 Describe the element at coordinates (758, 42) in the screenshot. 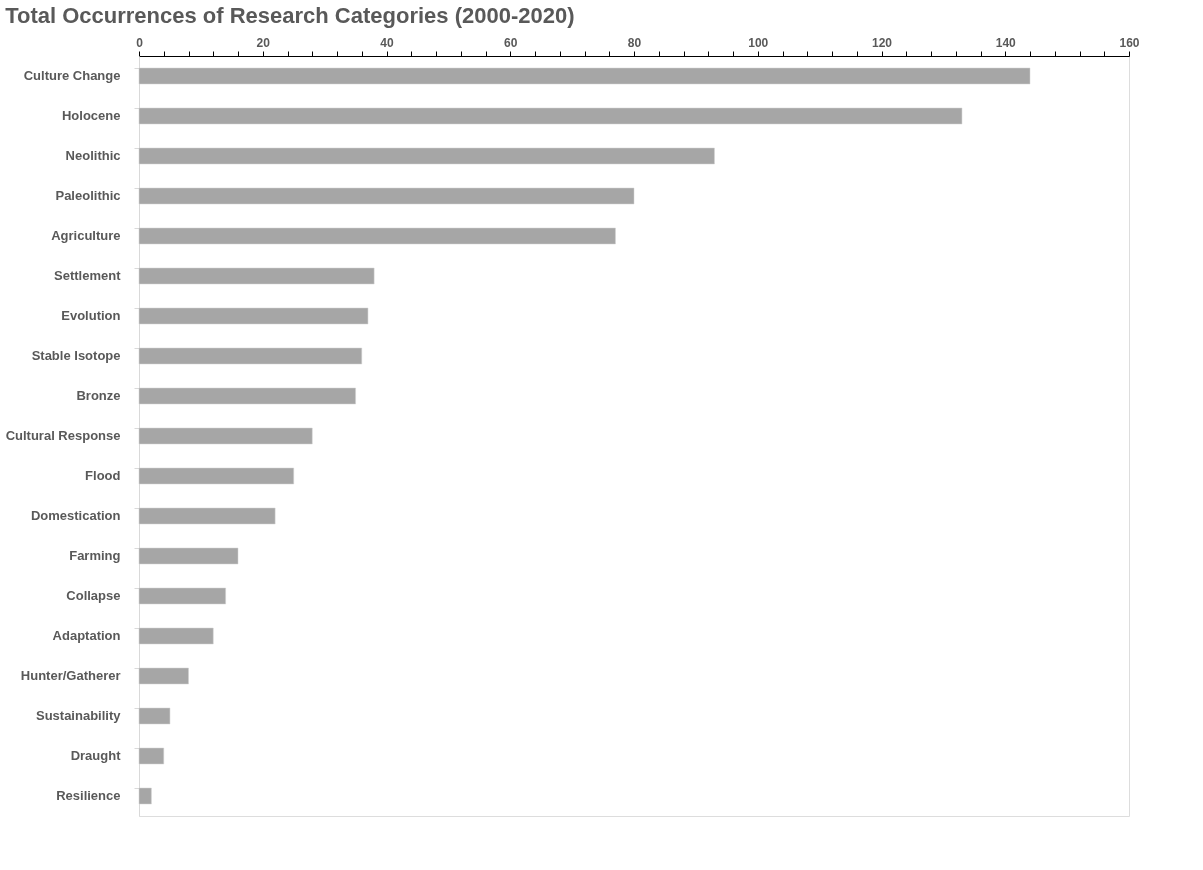

I see `x-tick-label: 100` at that location.